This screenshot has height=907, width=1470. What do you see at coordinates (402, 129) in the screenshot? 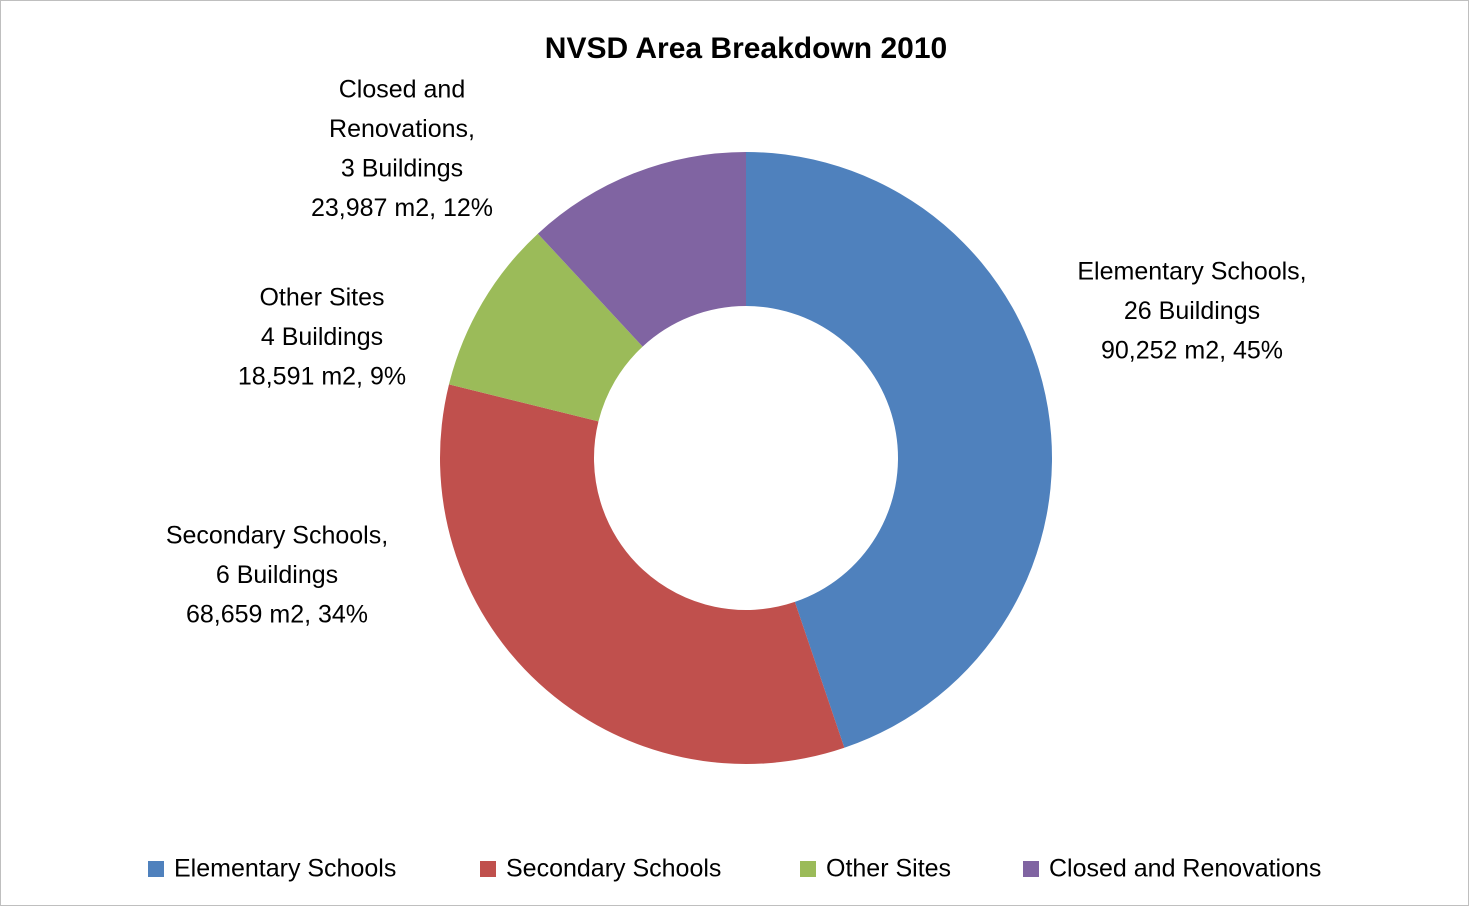
I see `data-label: Renovations,` at bounding box center [402, 129].